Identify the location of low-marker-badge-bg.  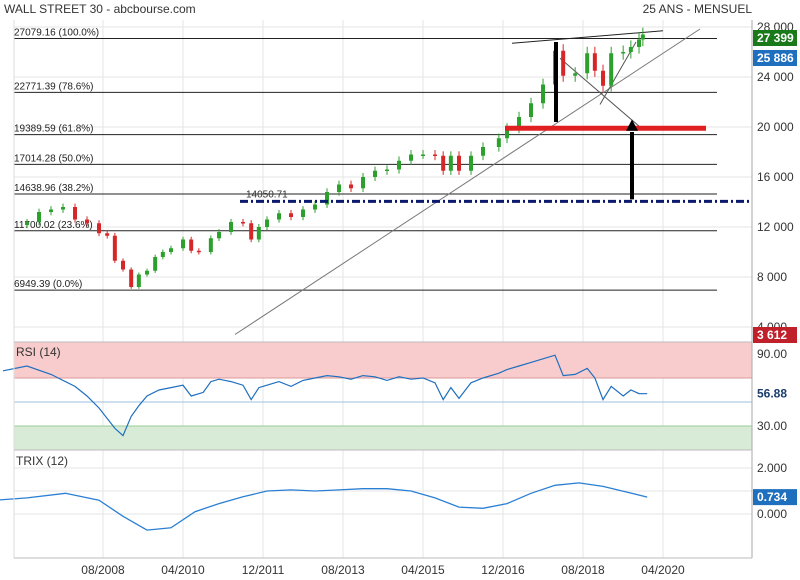
(775, 335).